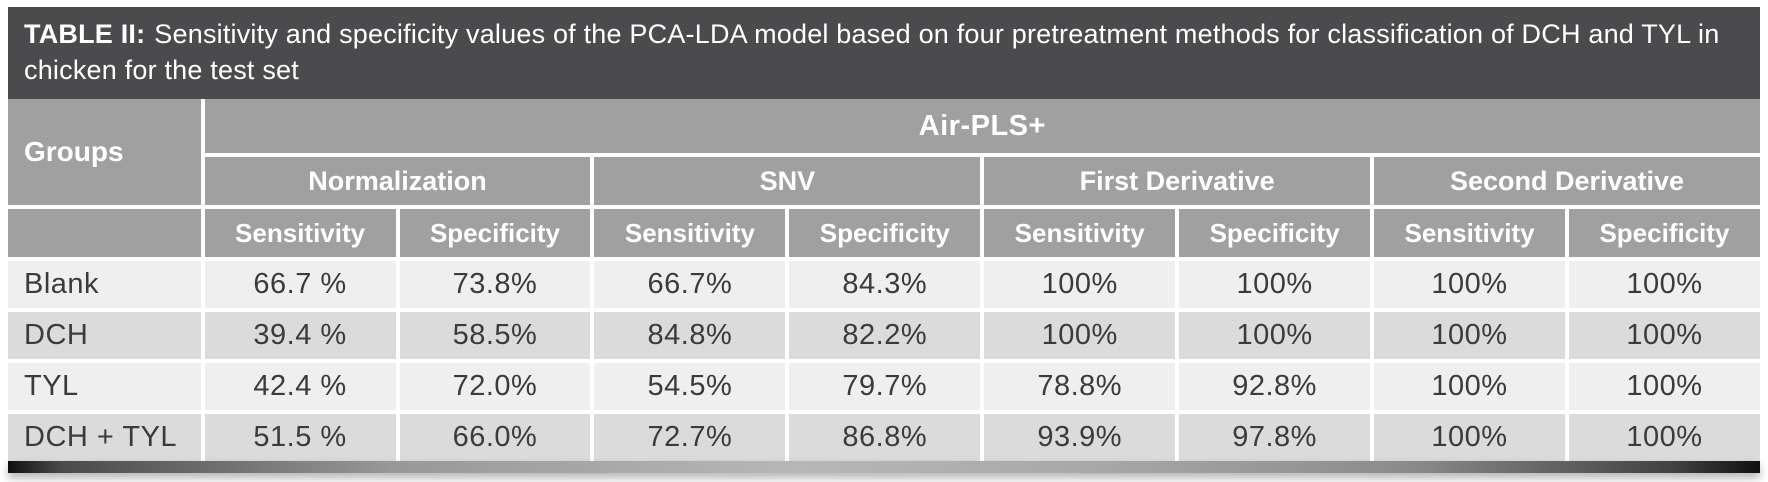 Image resolution: width=1768 pixels, height=482 pixels. What do you see at coordinates (690, 335) in the screenshot?
I see `value-cell: 84.8%` at bounding box center [690, 335].